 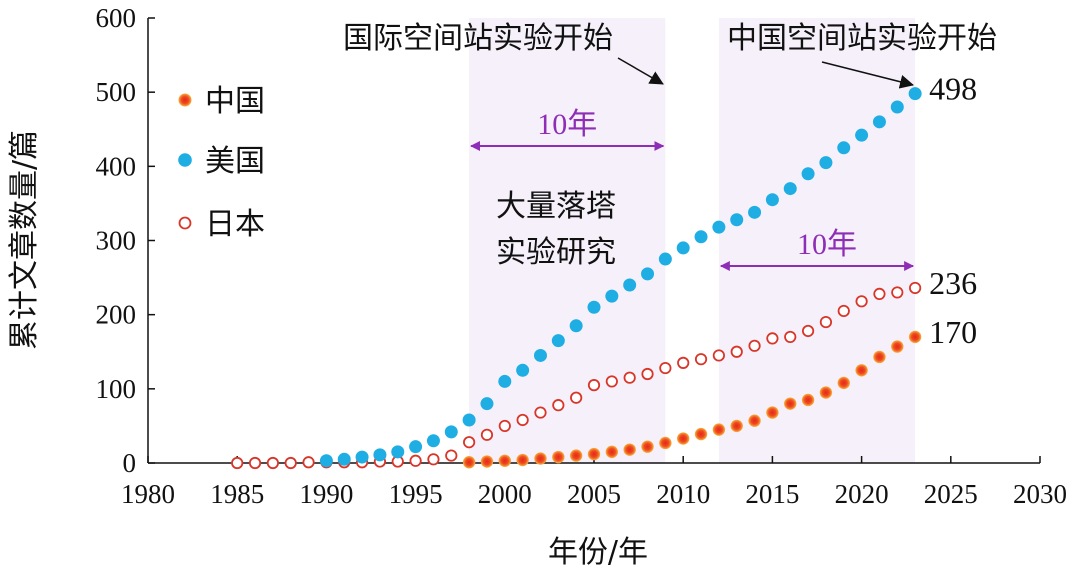 What do you see at coordinates (556, 252) in the screenshot?
I see `annotation-drop-tower-line-2: 实验研究` at bounding box center [556, 252].